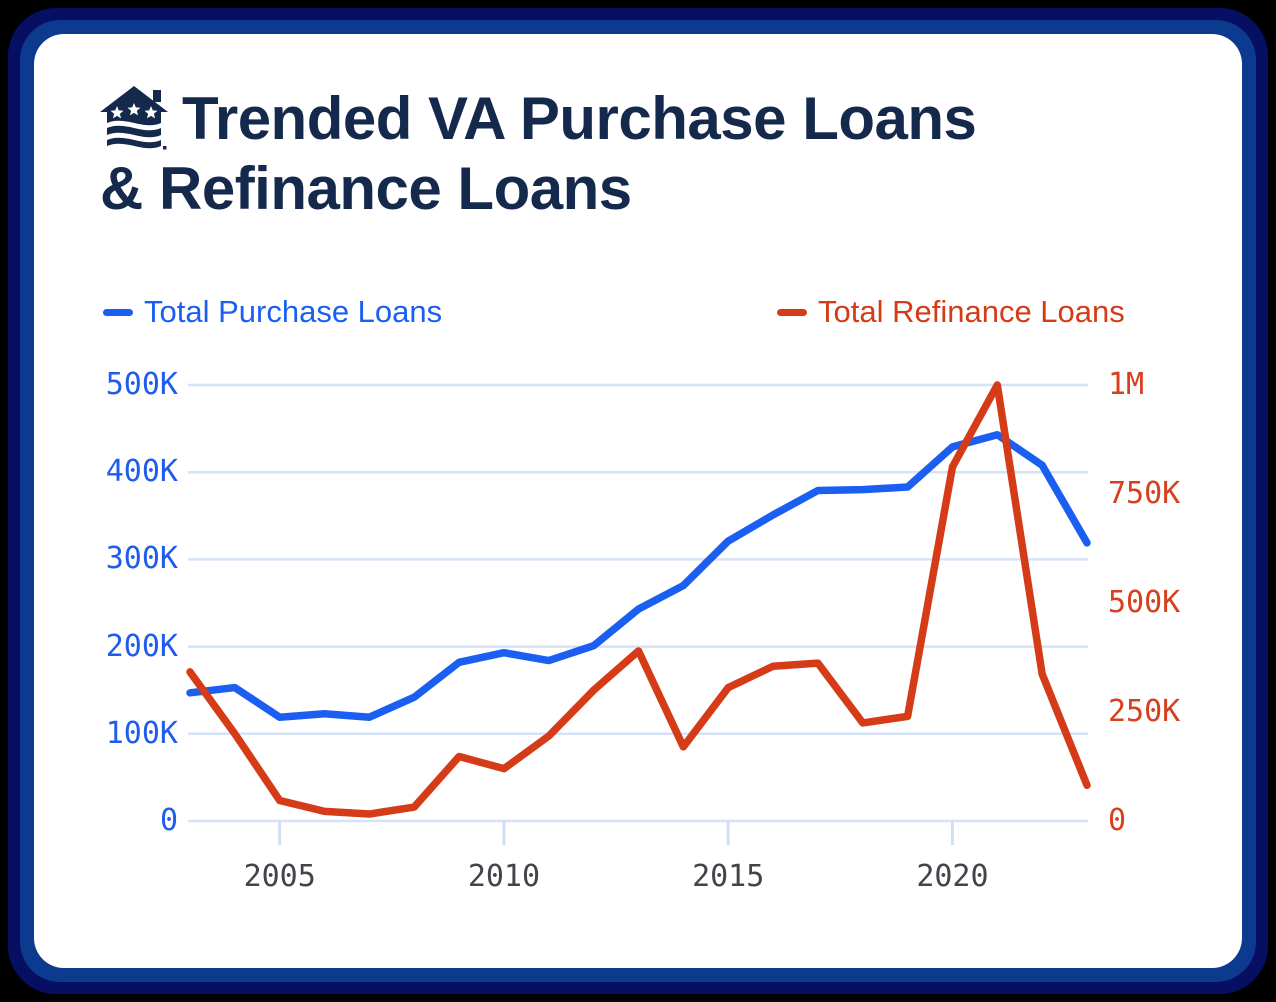 The height and width of the screenshot is (1002, 1276). I want to click on y-axis-right-tick-label: 250K, so click(1144, 711).